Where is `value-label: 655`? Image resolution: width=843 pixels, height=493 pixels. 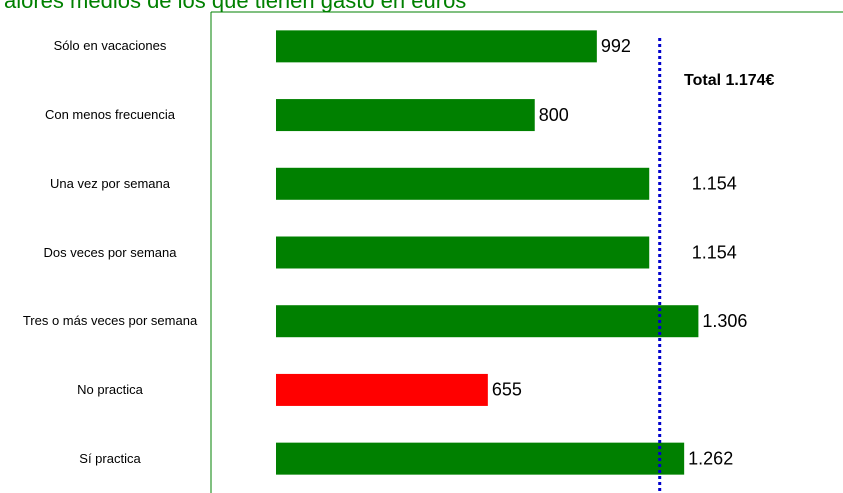 value-label: 655 is located at coordinates (507, 390).